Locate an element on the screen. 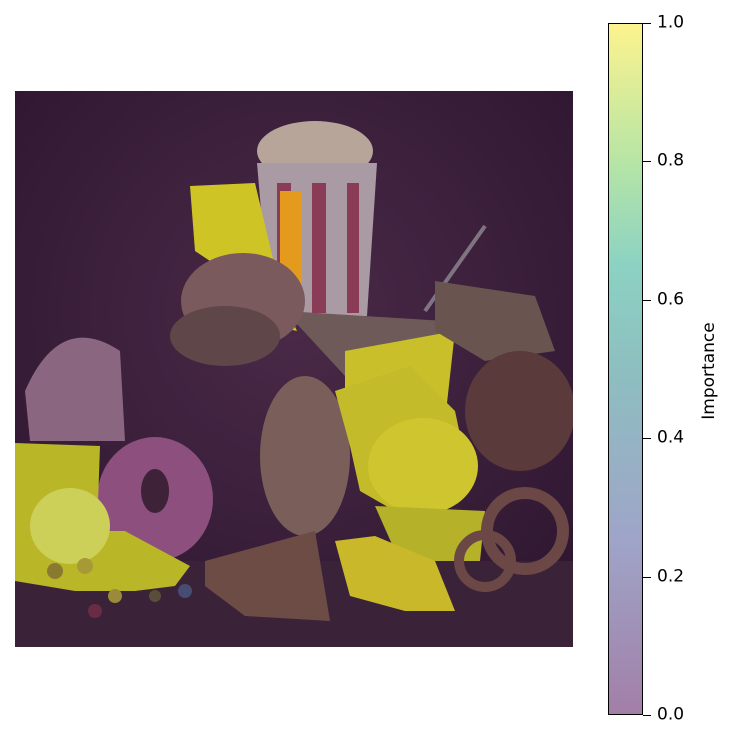 The image size is (733, 743). colorbar-tick-label: 0.8 is located at coordinates (671, 160).